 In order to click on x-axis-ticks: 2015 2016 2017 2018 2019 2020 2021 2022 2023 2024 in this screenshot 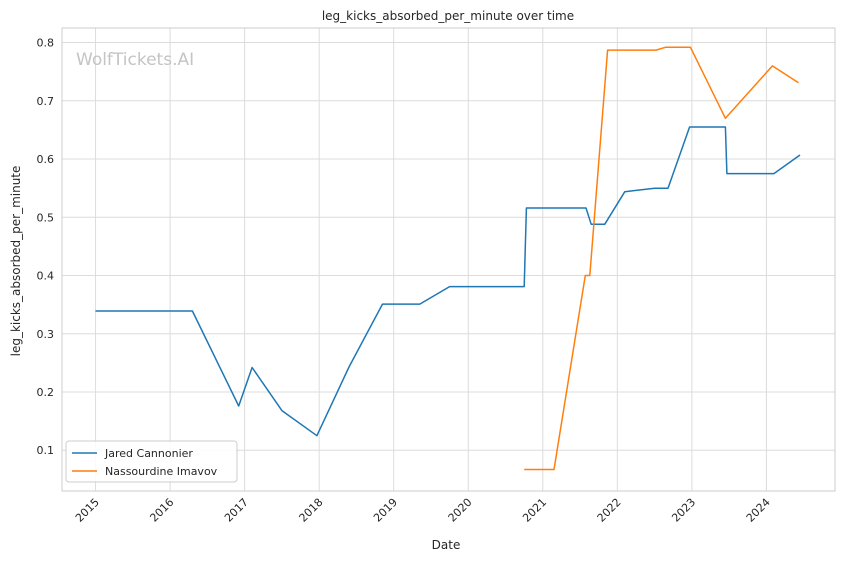, I will do `click(423, 510)`.